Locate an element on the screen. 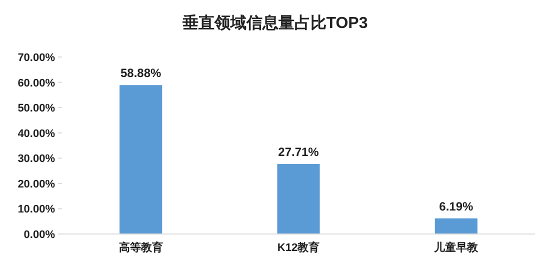 Image resolution: width=550 pixels, height=273 pixels. xtick: K12教育 is located at coordinates (298, 248).